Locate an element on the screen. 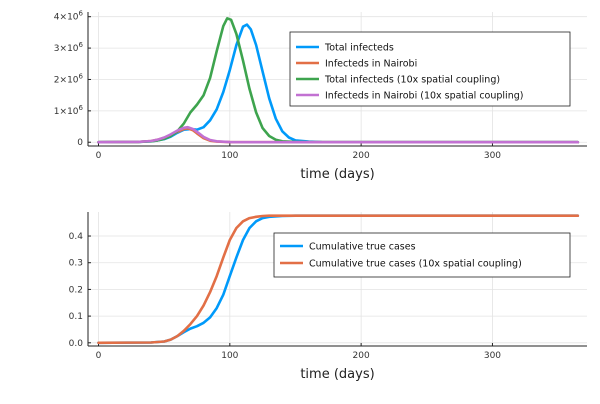  y-tick-label: 0.4 is located at coordinates (76, 237).